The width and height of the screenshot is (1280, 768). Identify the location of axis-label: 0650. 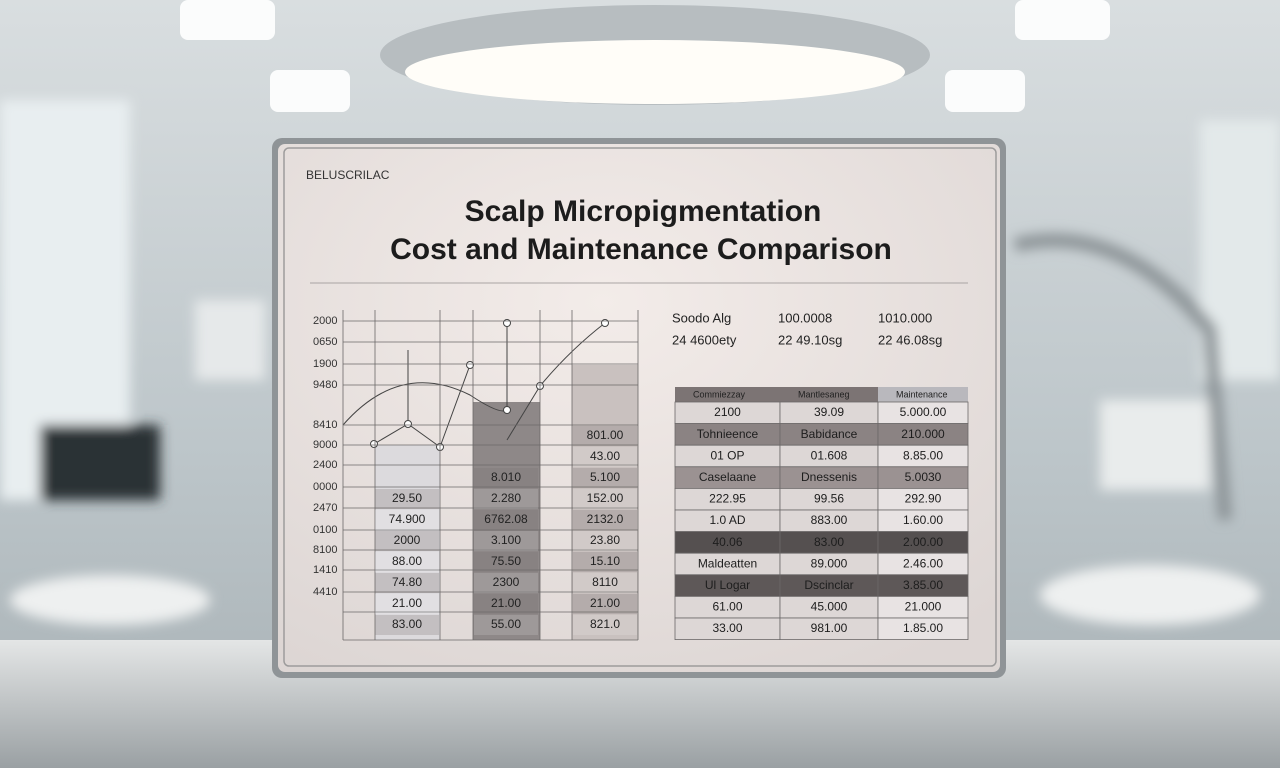
(325, 342).